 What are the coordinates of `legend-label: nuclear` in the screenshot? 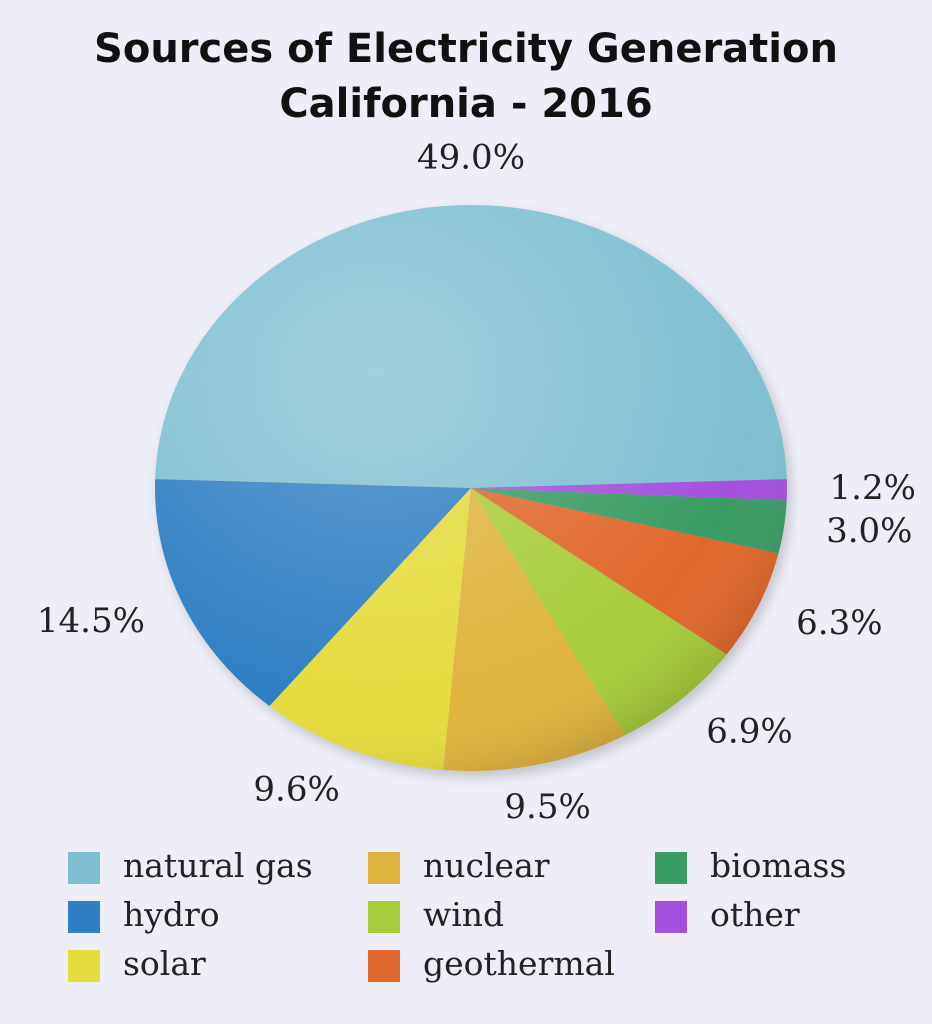 It's located at (486, 865).